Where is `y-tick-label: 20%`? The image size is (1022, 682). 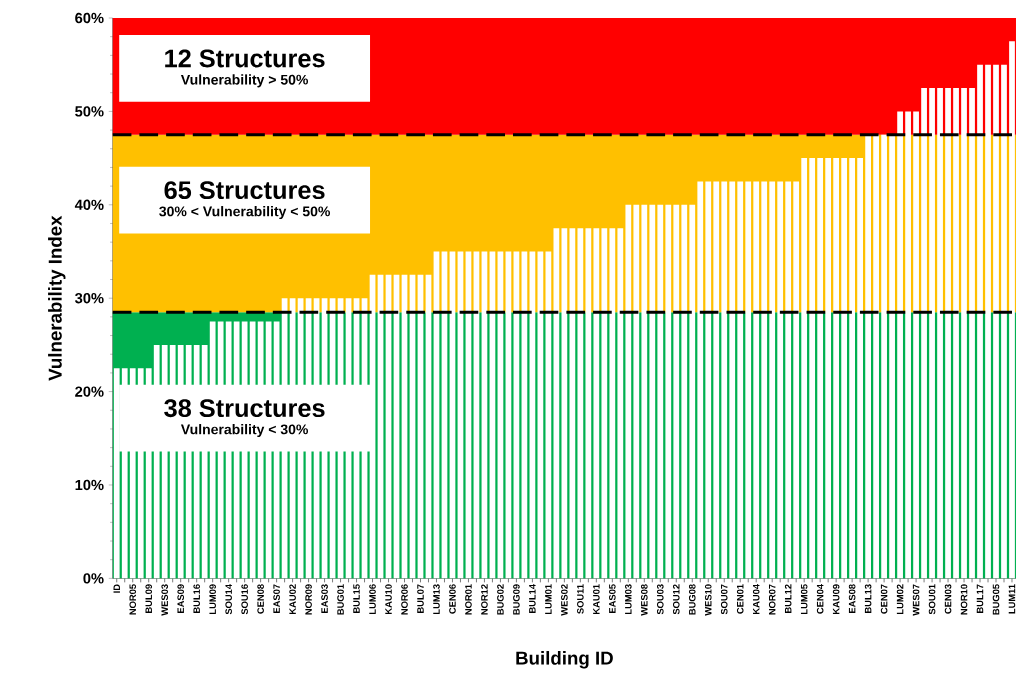 y-tick-label: 20% is located at coordinates (89, 391).